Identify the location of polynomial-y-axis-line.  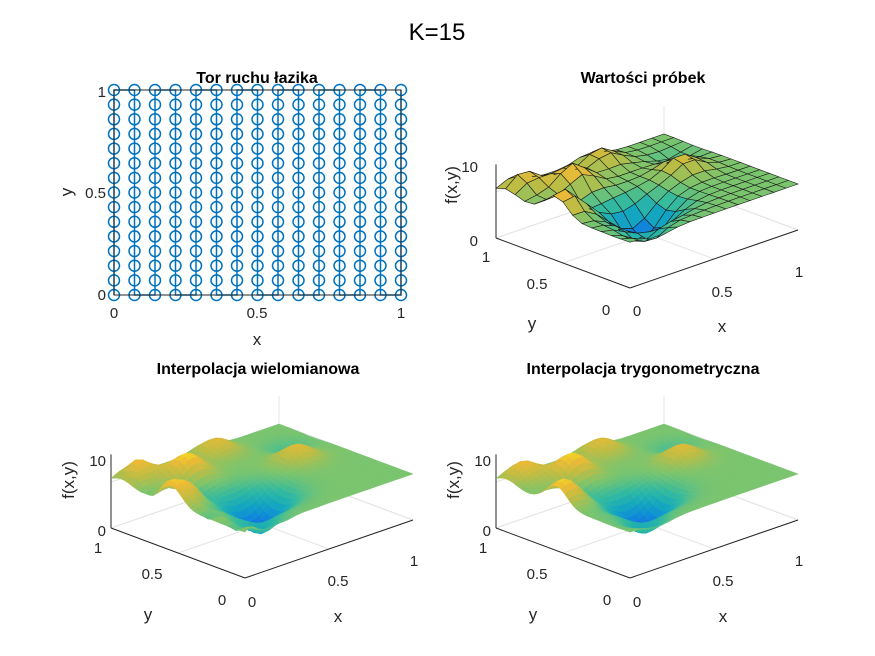
(178, 553).